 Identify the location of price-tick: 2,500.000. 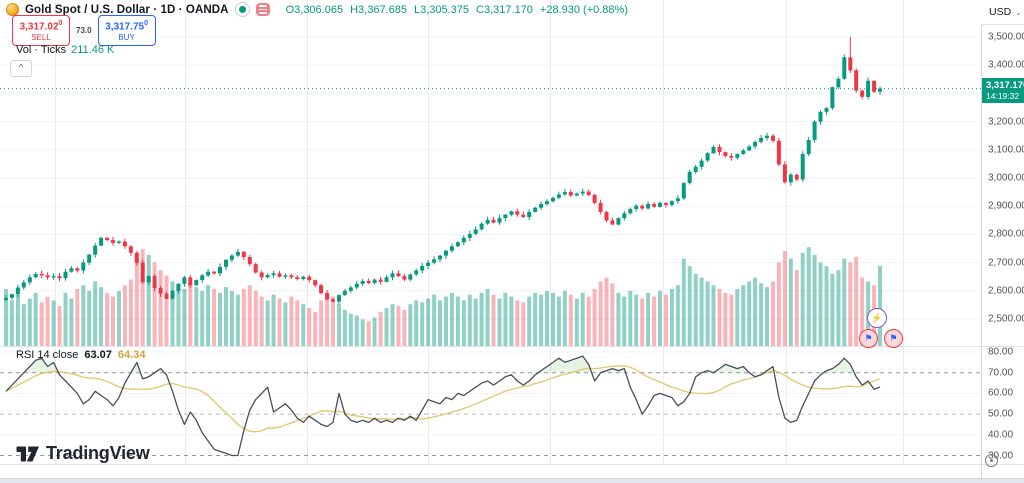
(1006, 319).